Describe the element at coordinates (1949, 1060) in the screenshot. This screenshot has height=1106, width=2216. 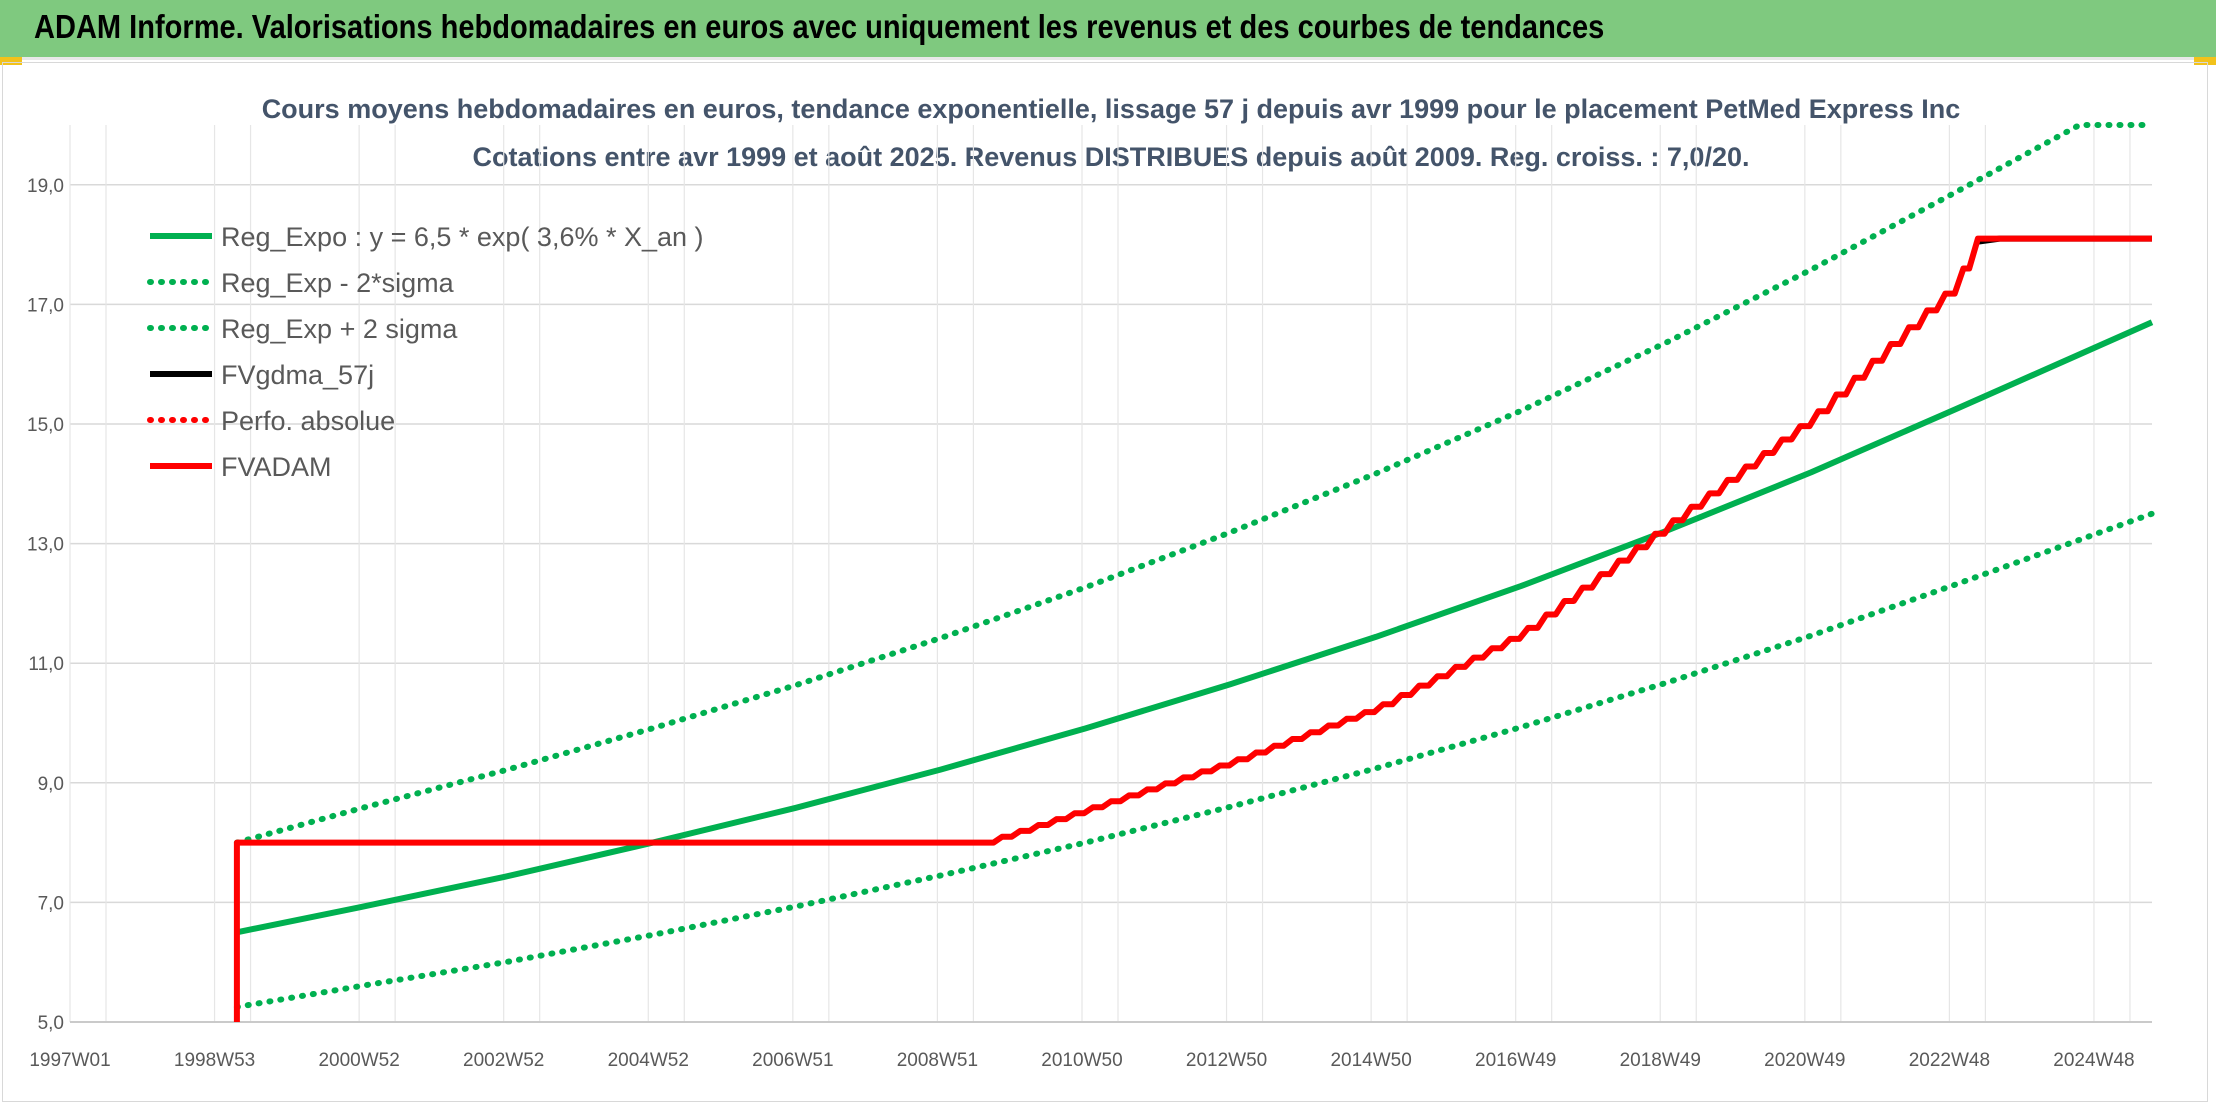
I see `x-tick-label: 2022W48` at that location.